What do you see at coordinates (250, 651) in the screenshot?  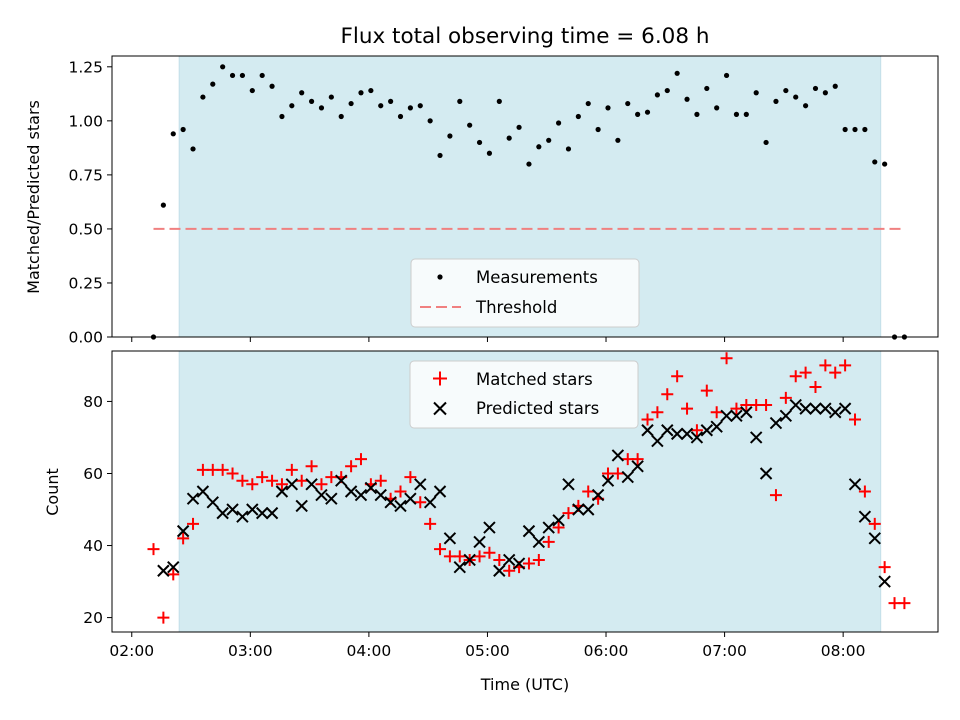 I see `x-tick-label: 03:00` at bounding box center [250, 651].